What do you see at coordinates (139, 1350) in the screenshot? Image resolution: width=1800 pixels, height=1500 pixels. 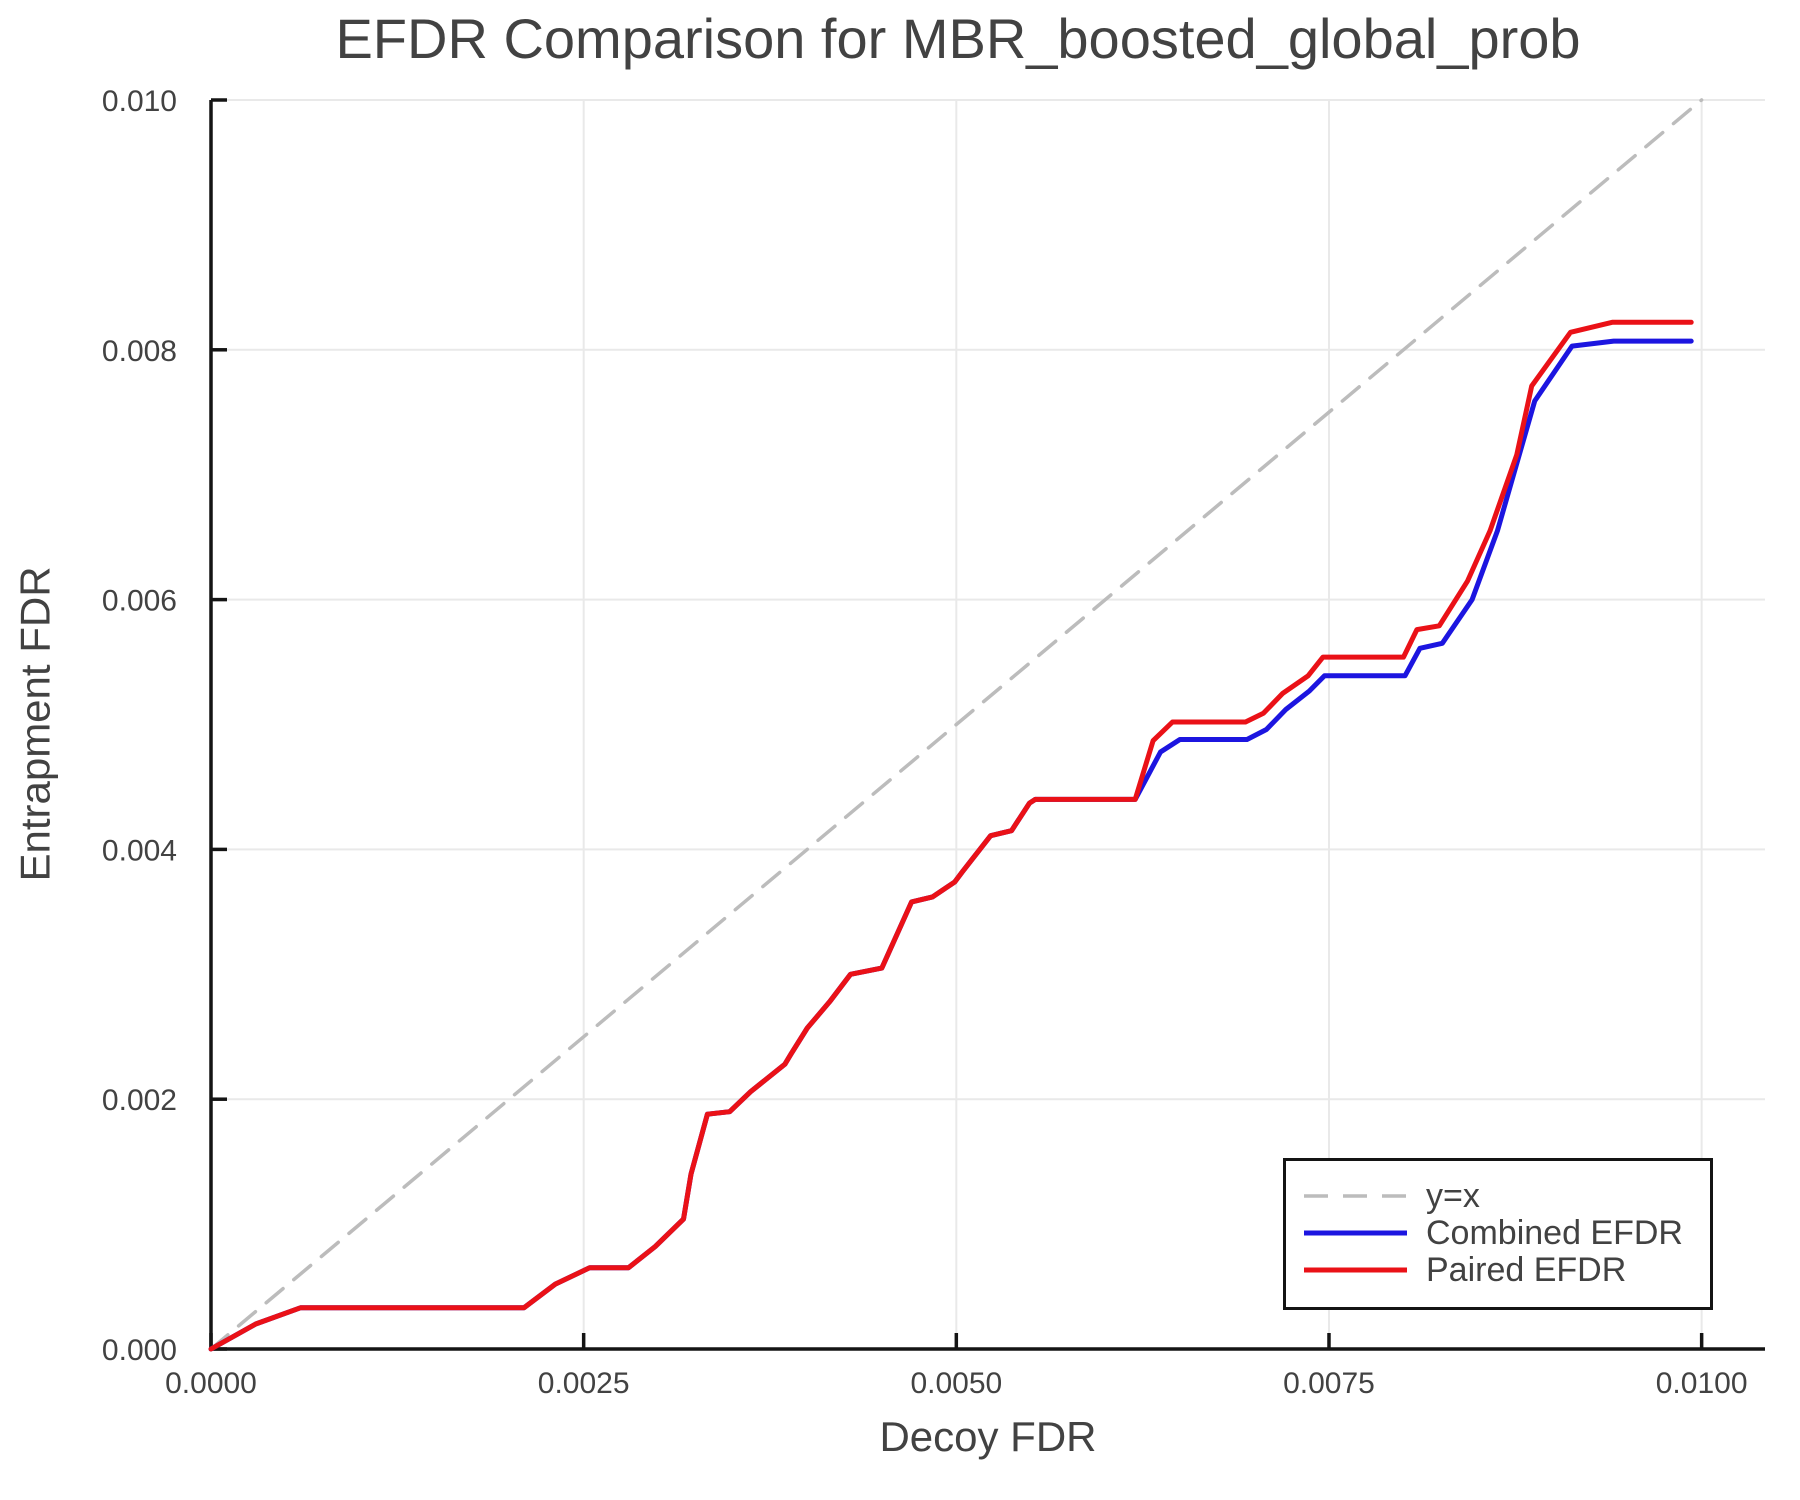 I see `y-tick-label: 0.000` at bounding box center [139, 1350].